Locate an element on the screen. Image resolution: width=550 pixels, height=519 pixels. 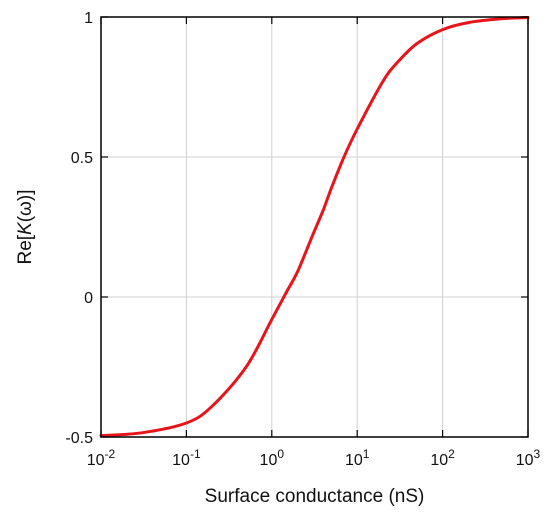
x-tick-label: 10² is located at coordinates (442, 458).